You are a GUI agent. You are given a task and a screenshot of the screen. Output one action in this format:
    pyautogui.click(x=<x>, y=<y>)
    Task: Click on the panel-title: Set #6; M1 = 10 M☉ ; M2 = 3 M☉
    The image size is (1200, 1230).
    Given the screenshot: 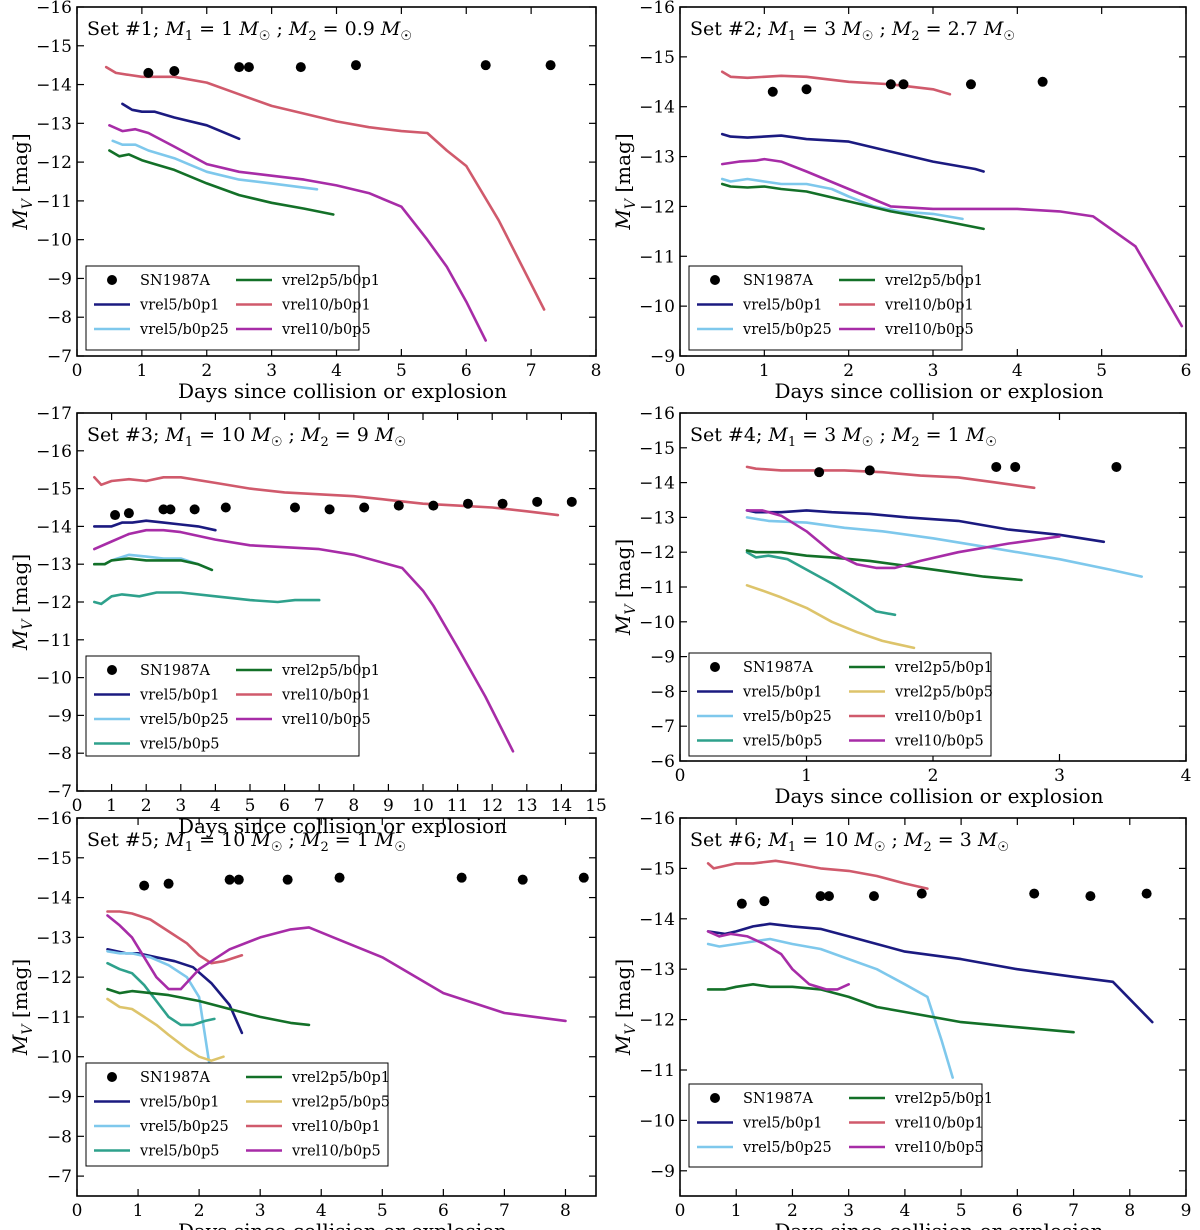 What is the action you would take?
    pyautogui.click(x=849, y=842)
    